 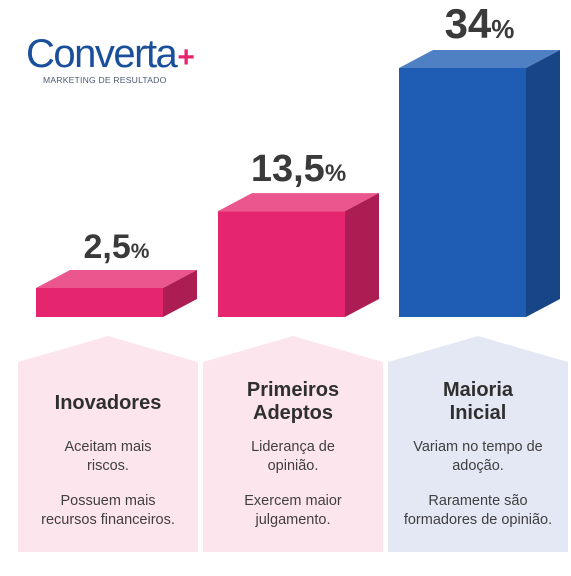 What do you see at coordinates (478, 466) in the screenshot?
I see `card-text-line: adoção.` at bounding box center [478, 466].